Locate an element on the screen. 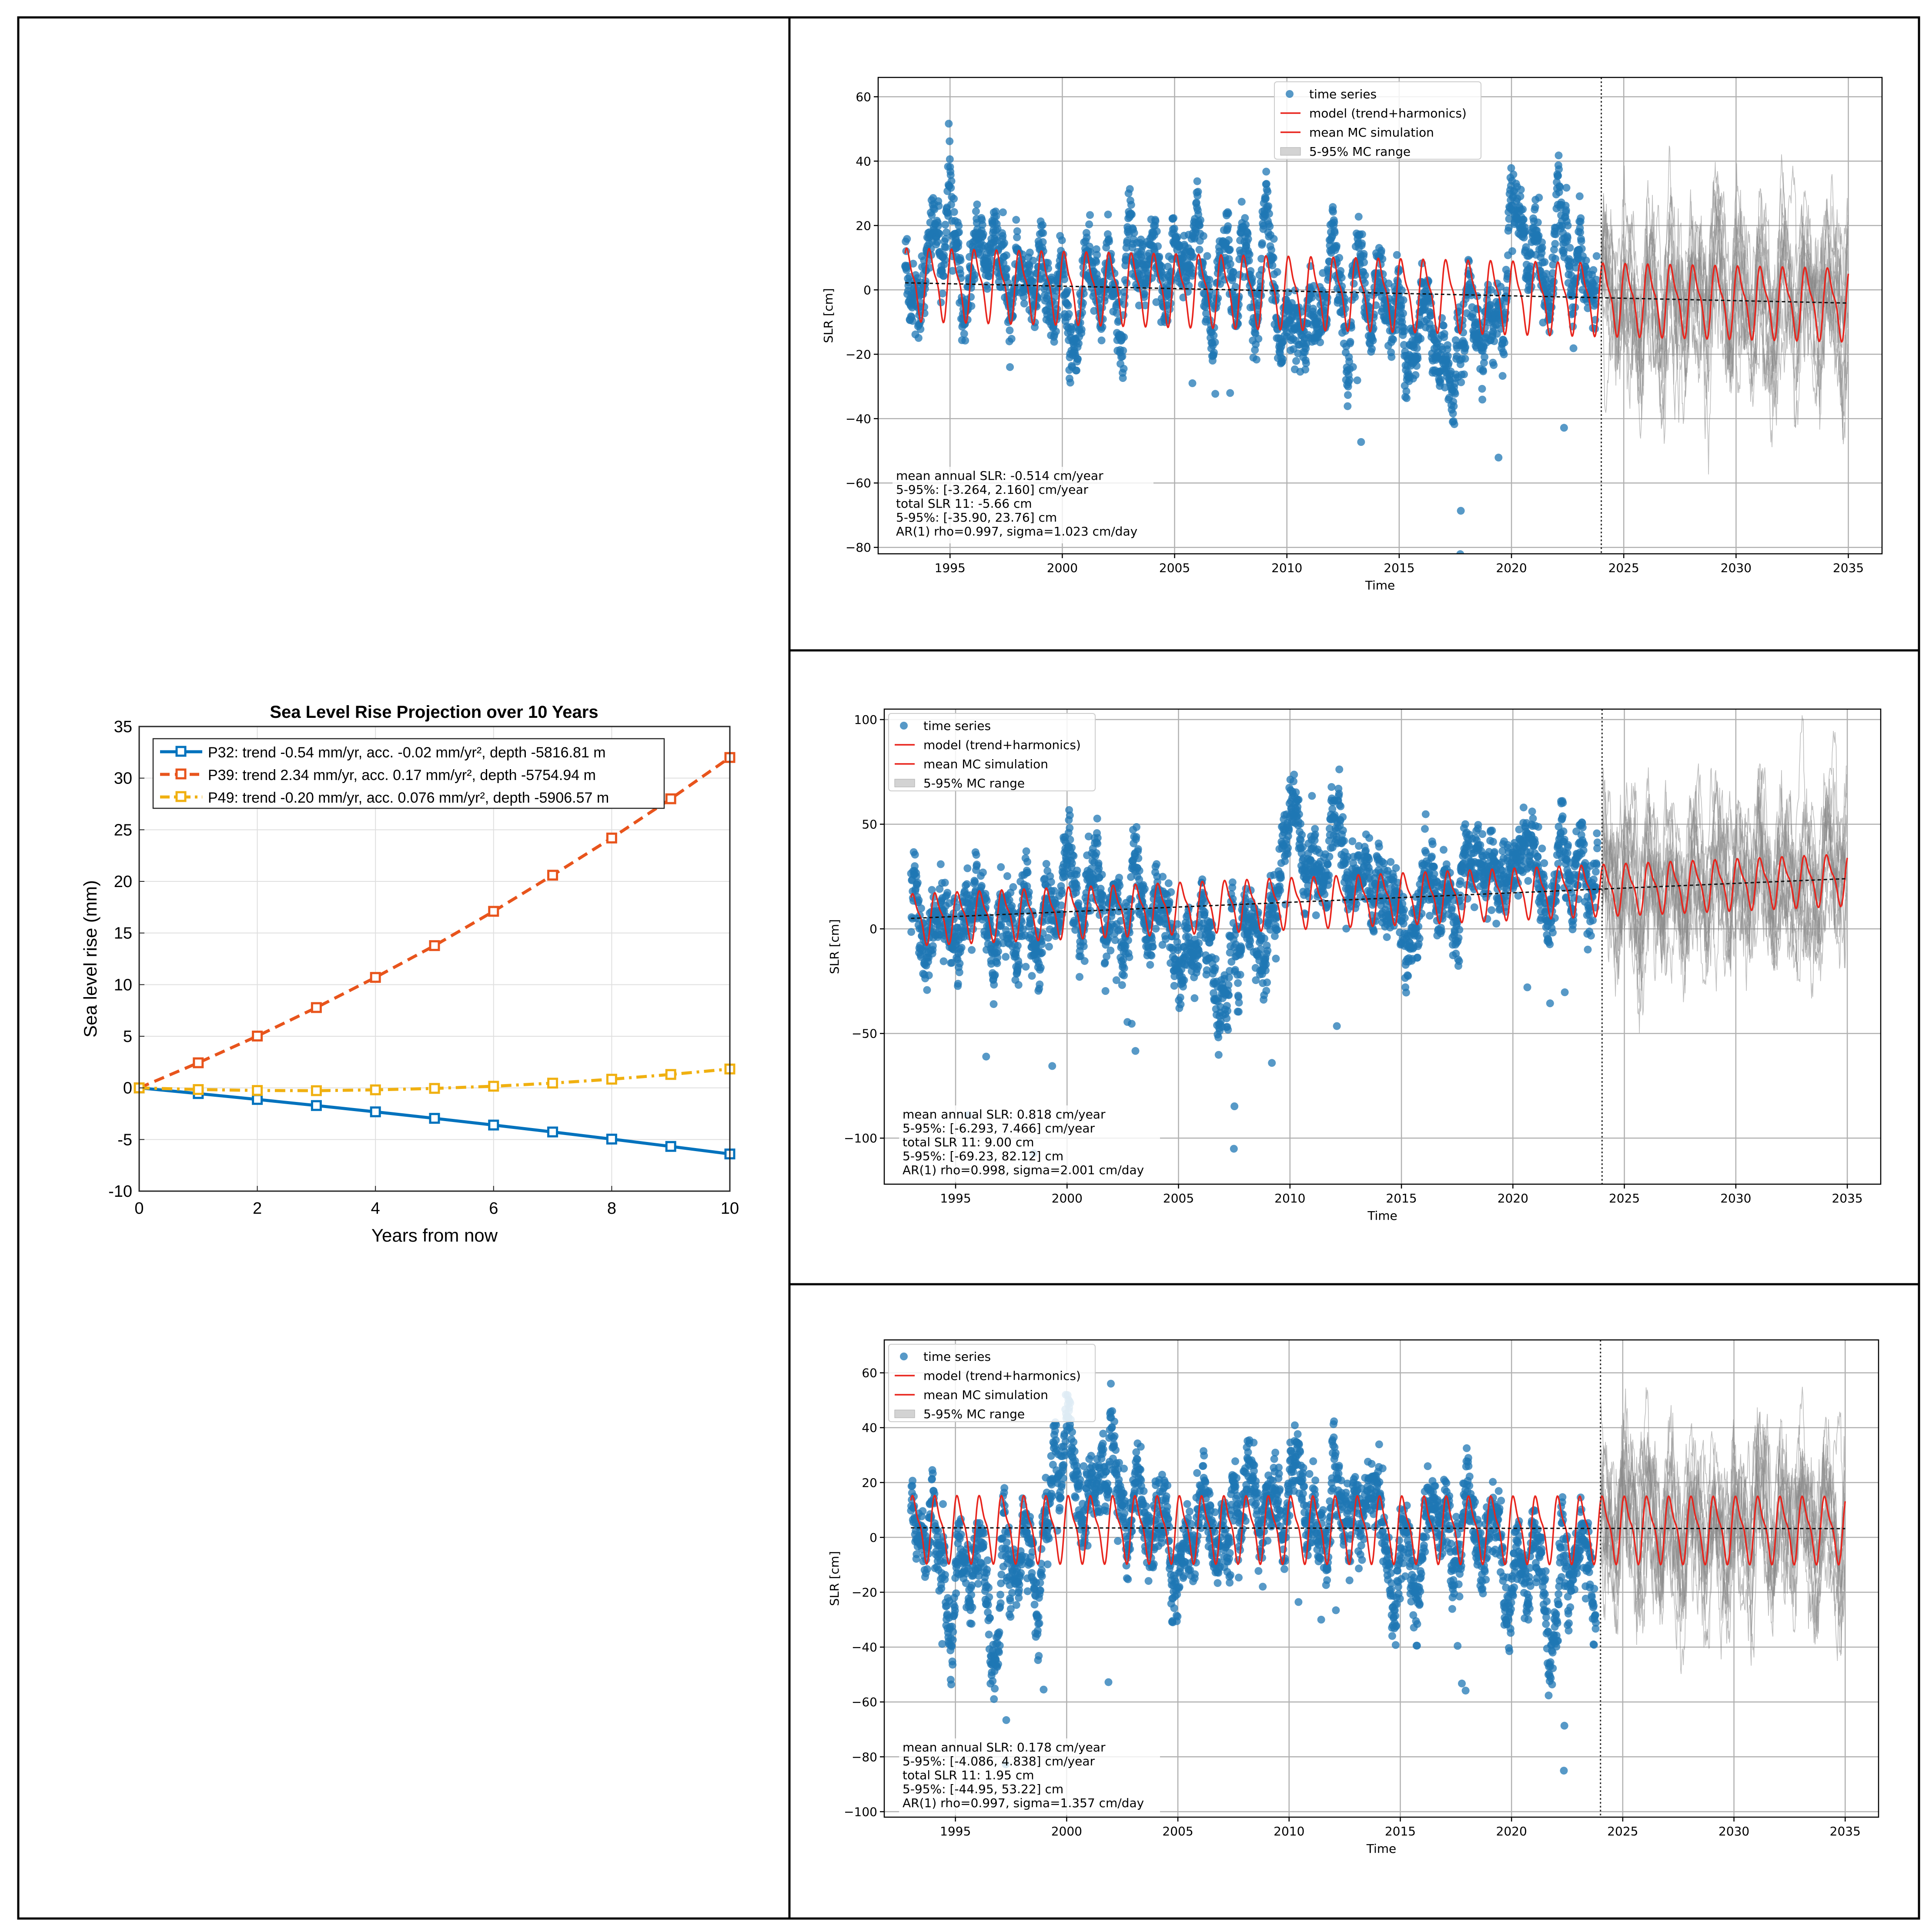 The image size is (1929, 1932). x-tick-label: 6 is located at coordinates (493, 1208).